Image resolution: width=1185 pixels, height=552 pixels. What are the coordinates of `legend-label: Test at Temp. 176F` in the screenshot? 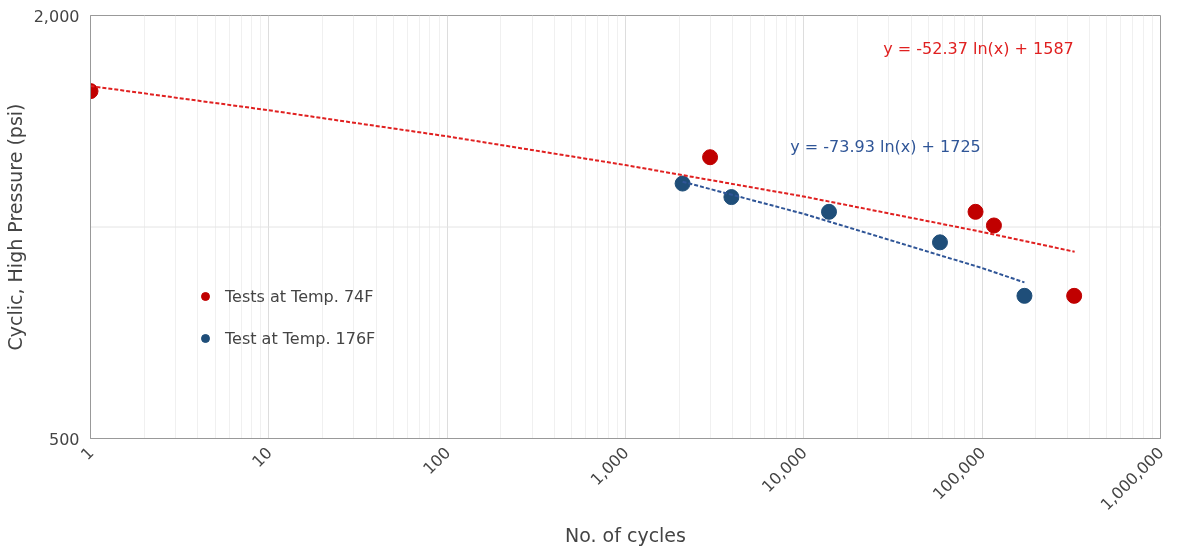 It's located at (300, 338).